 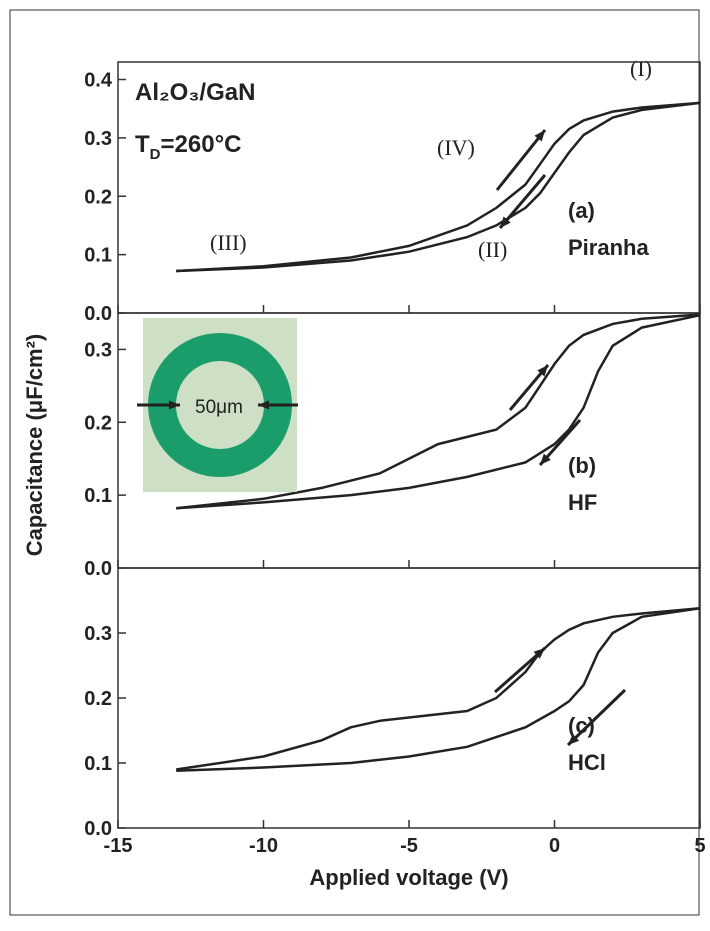 I want to click on sweep-label: (I), so click(x=641, y=68).